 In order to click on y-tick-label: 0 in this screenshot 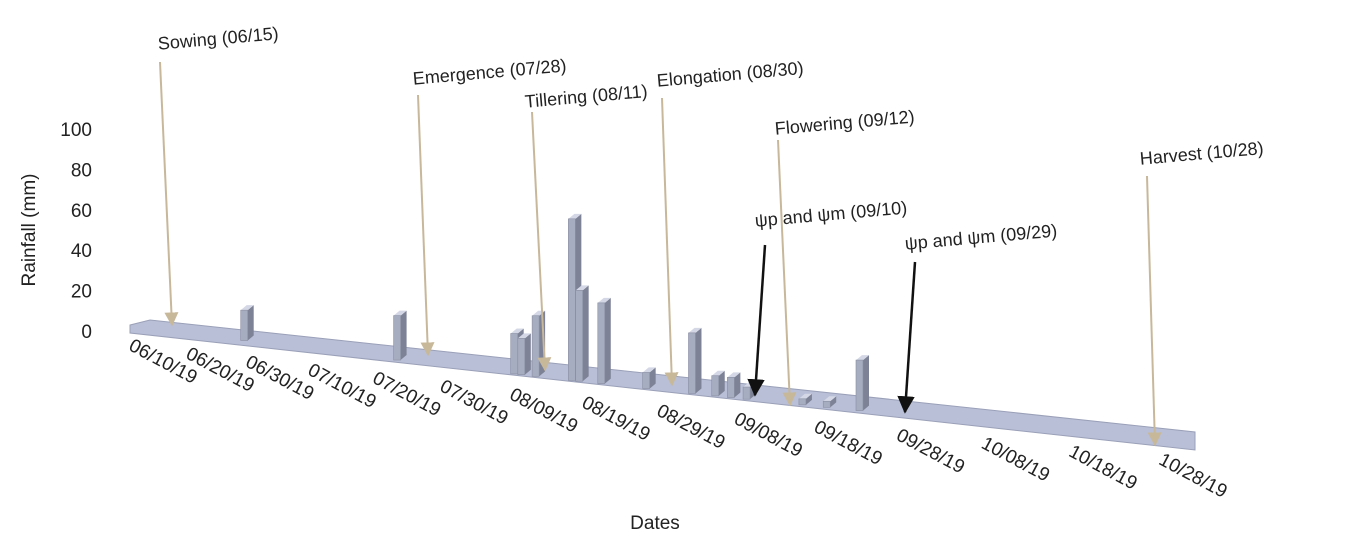, I will do `click(86, 332)`.